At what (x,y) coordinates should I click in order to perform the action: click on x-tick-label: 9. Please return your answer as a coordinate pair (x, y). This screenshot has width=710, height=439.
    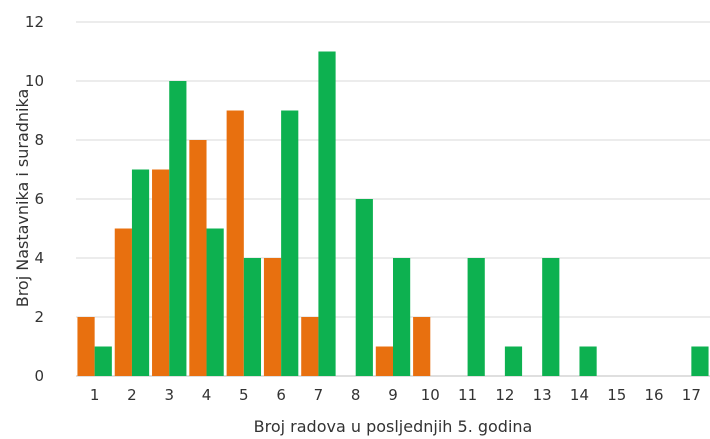
    Looking at the image, I should click on (393, 395).